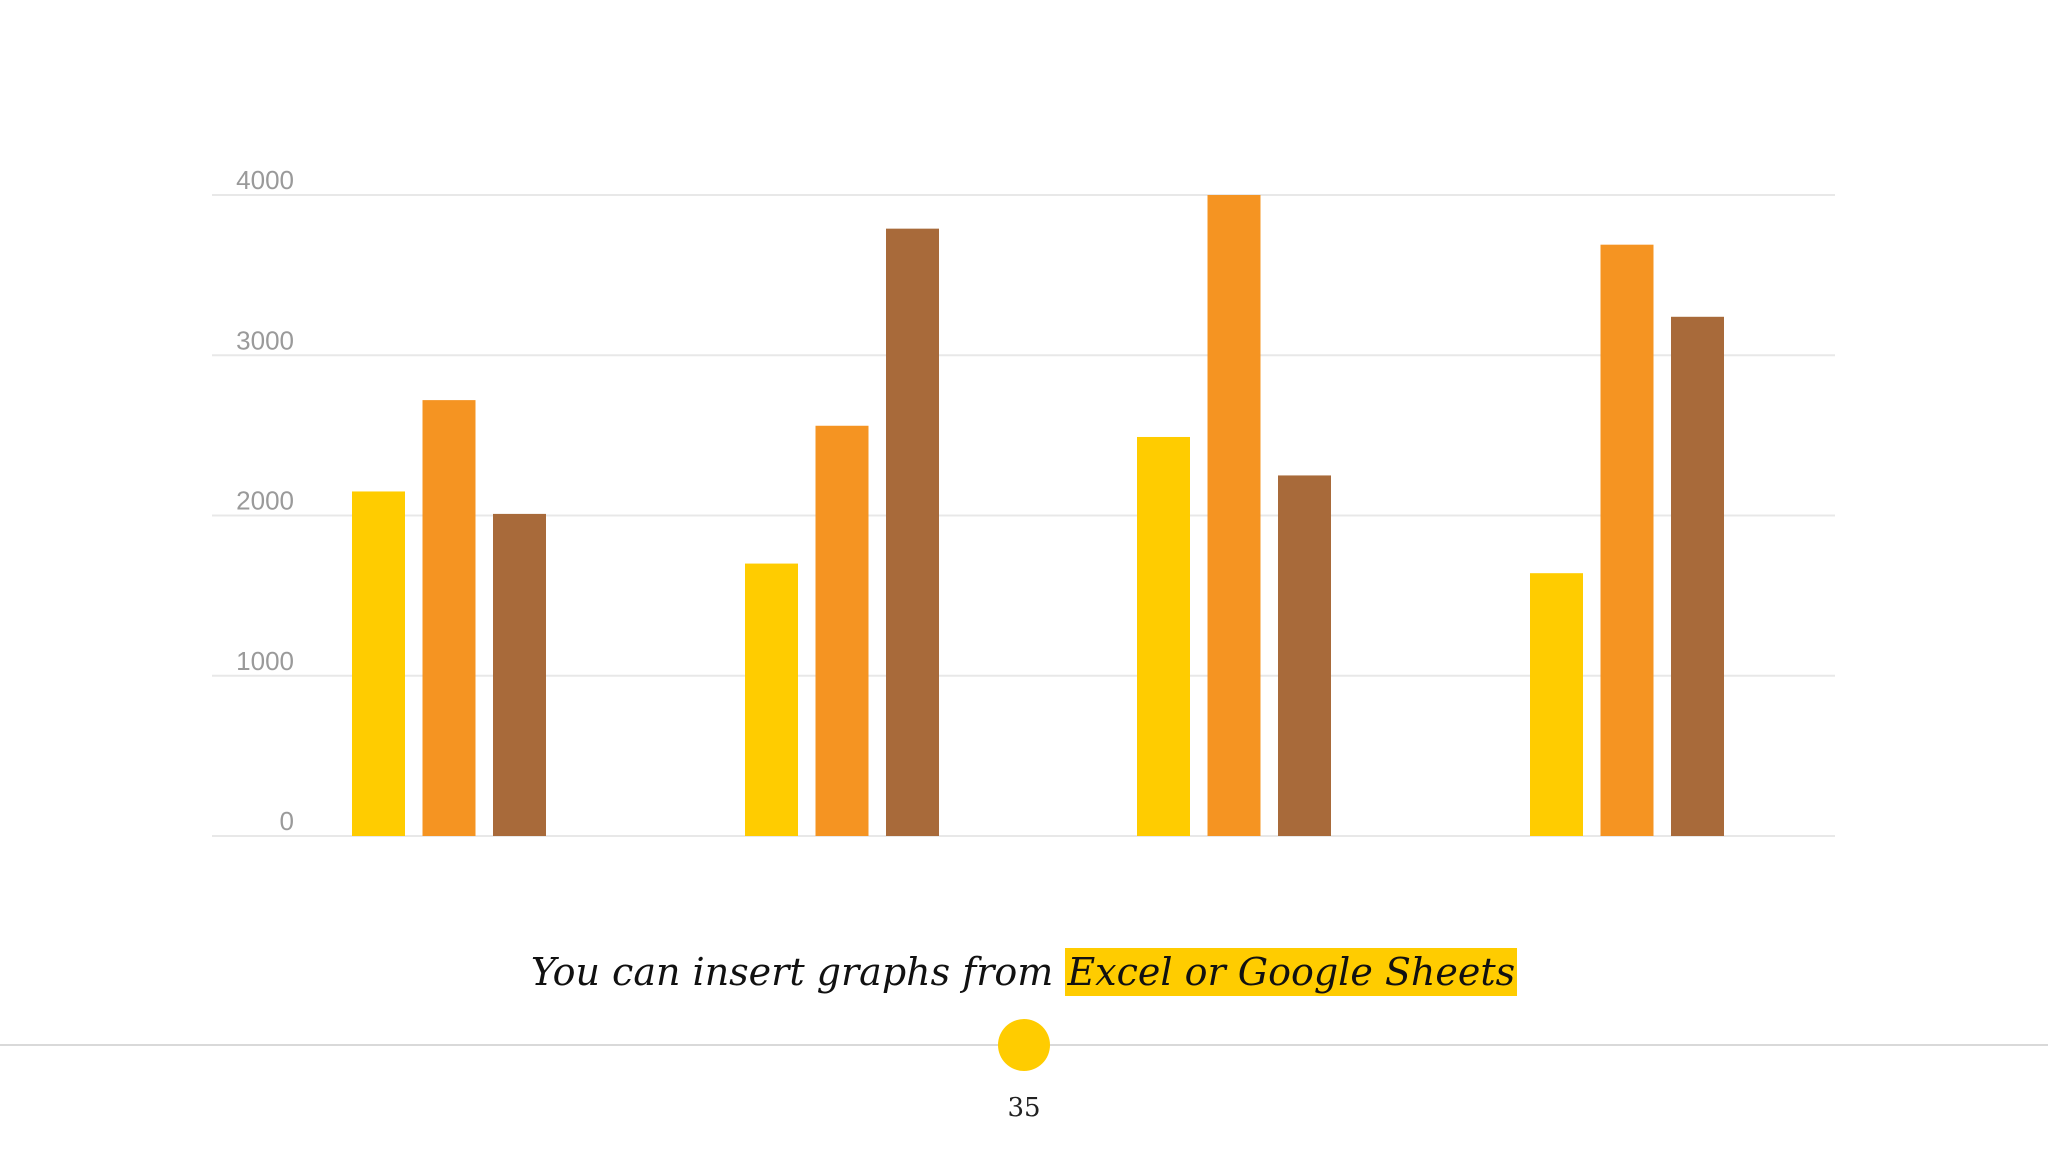  I want to click on y-axis-ticks: 0 1000 2000 3000 4000, so click(265, 500).